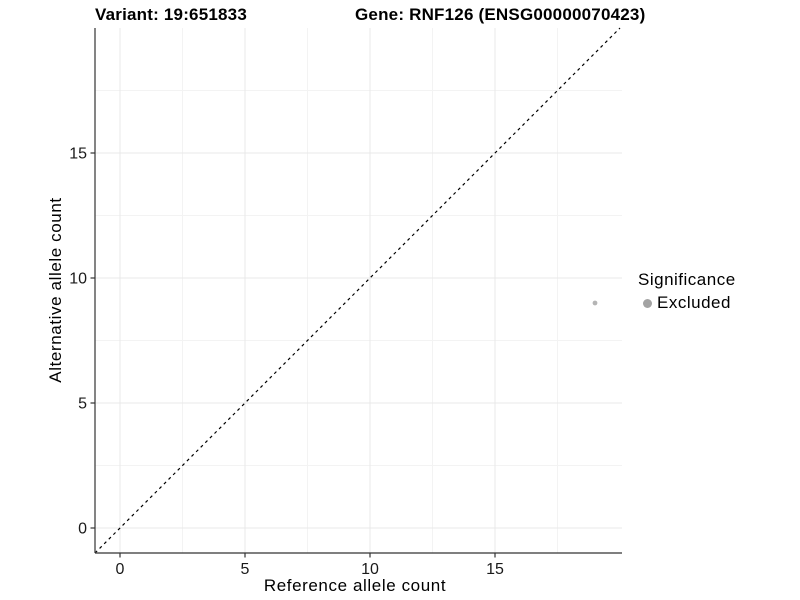 This screenshot has width=800, height=600. What do you see at coordinates (647, 303) in the screenshot?
I see `legend-point-icon` at bounding box center [647, 303].